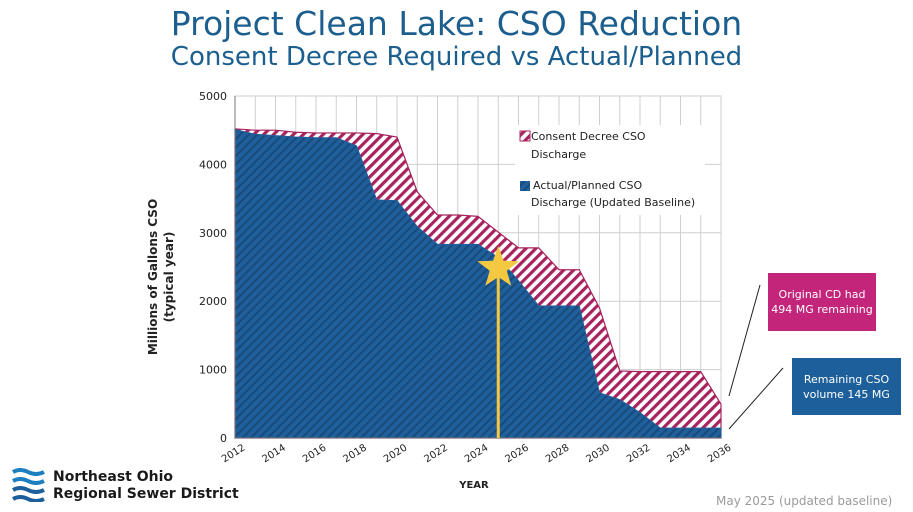  I want to click on y-tick-label: 0, so click(223, 438).